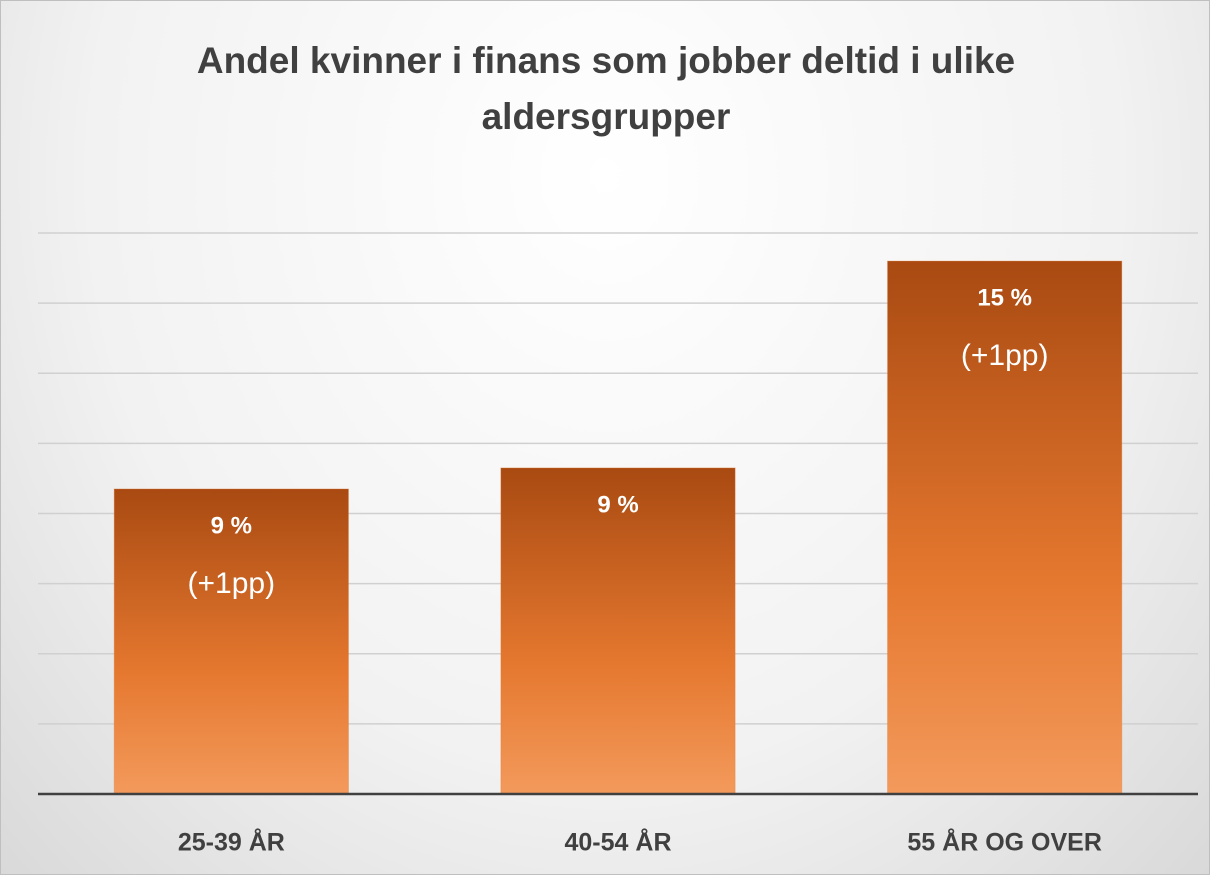  What do you see at coordinates (618, 842) in the screenshot?
I see `x-tick-label: 40-54 ÅR` at bounding box center [618, 842].